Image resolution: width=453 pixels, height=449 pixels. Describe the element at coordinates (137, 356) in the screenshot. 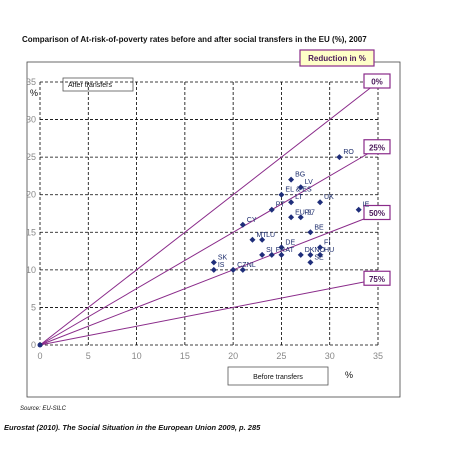

I see `x-tick-label: 10` at that location.